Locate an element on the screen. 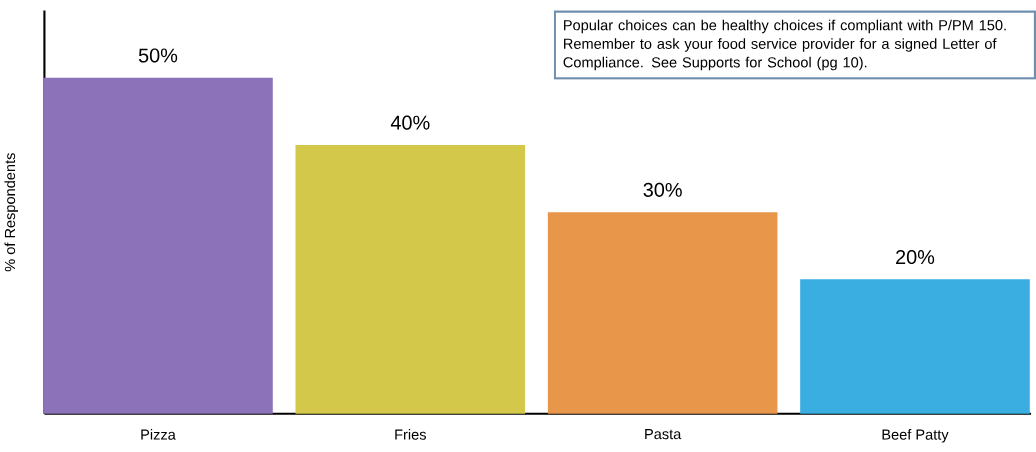 The width and height of the screenshot is (1036, 452). x-tick-label: Fries is located at coordinates (410, 434).